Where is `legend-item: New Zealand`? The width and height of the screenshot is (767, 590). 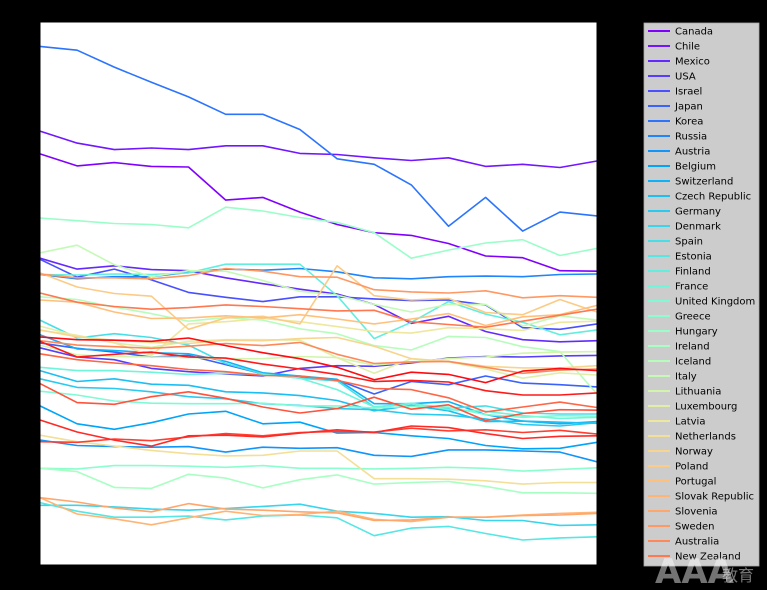
legend-item: New Zealand is located at coordinates (694, 557).